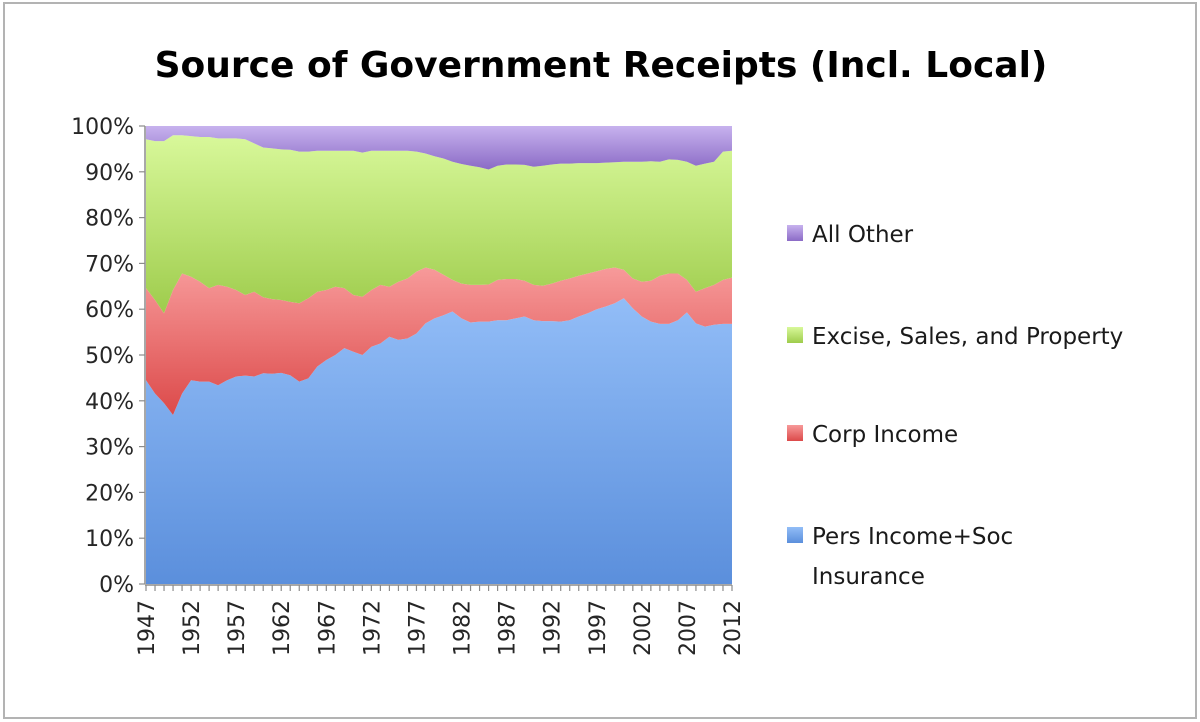 The height and width of the screenshot is (722, 1200). Describe the element at coordinates (598, 628) in the screenshot. I see `x-tick-label: 1997` at that location.